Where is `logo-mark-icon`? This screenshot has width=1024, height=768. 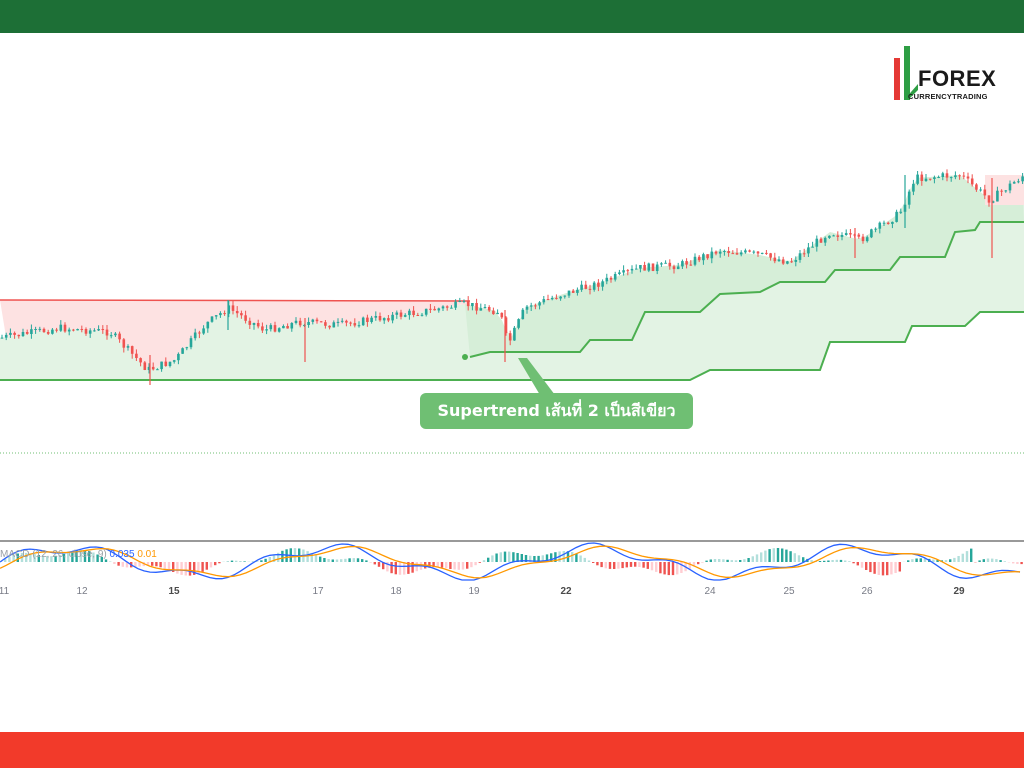 logo-mark-icon is located at coordinates (906, 73).